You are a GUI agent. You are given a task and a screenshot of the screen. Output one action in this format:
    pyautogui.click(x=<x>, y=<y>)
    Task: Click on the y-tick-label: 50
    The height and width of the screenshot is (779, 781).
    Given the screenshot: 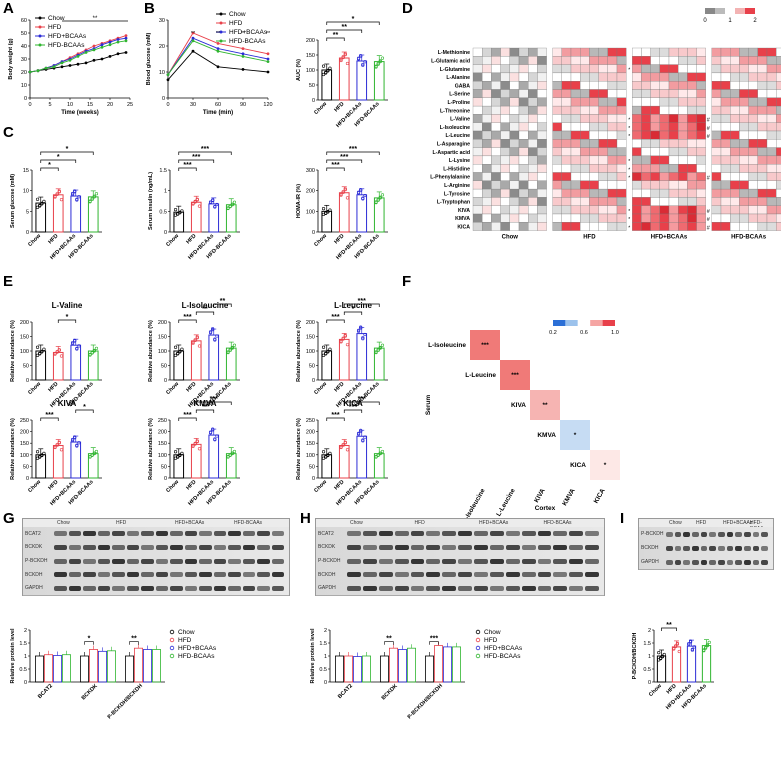 What is the action you would take?
    pyautogui.click(x=26, y=367)
    